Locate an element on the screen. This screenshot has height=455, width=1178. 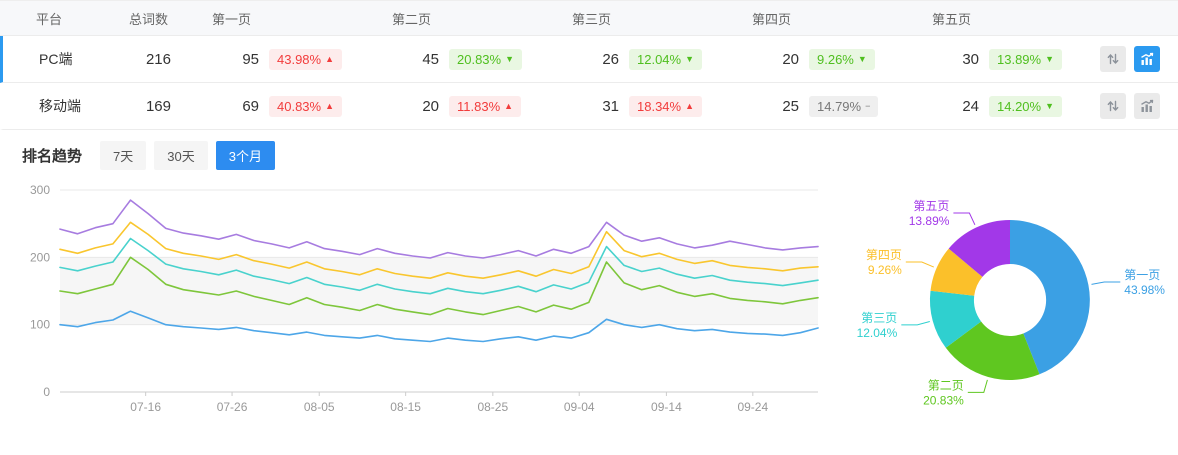
svg-text: 09-24 is located at coordinates (752, 407).